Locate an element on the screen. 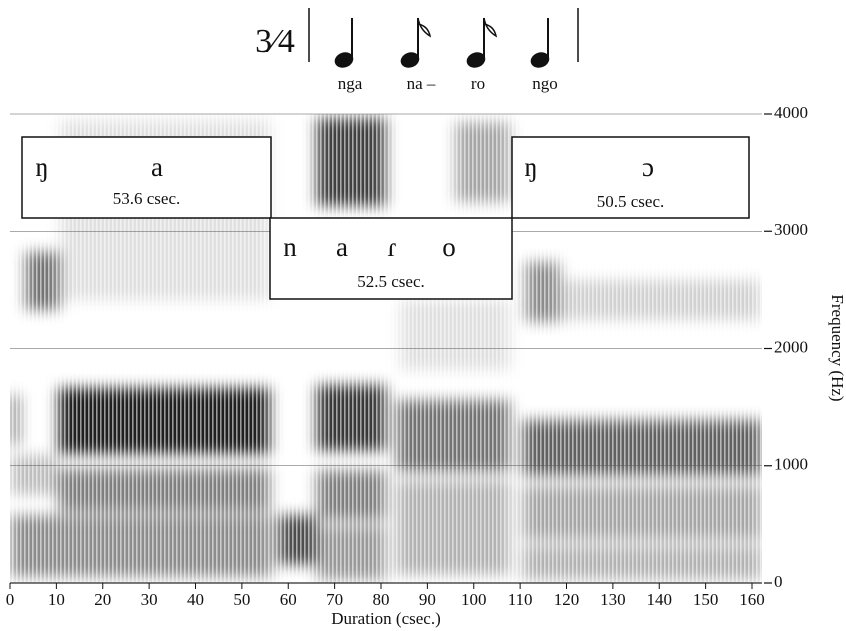 The height and width of the screenshot is (631, 846). x-tick-label: 100 is located at coordinates (474, 599).